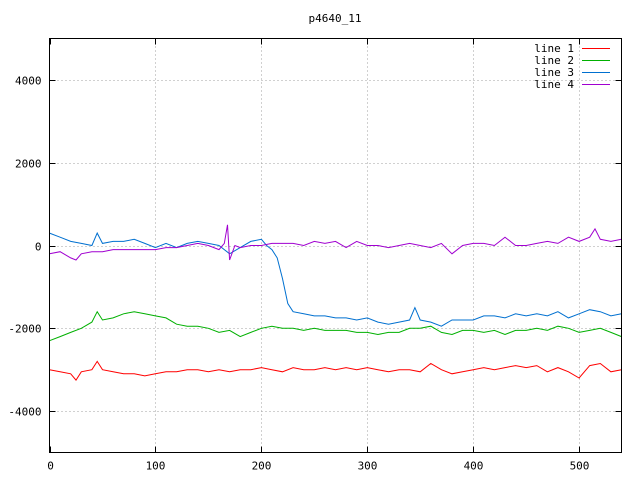 Image resolution: width=640 pixels, height=480 pixels. What do you see at coordinates (368, 466) in the screenshot?
I see `x-tick-label: 300` at bounding box center [368, 466].